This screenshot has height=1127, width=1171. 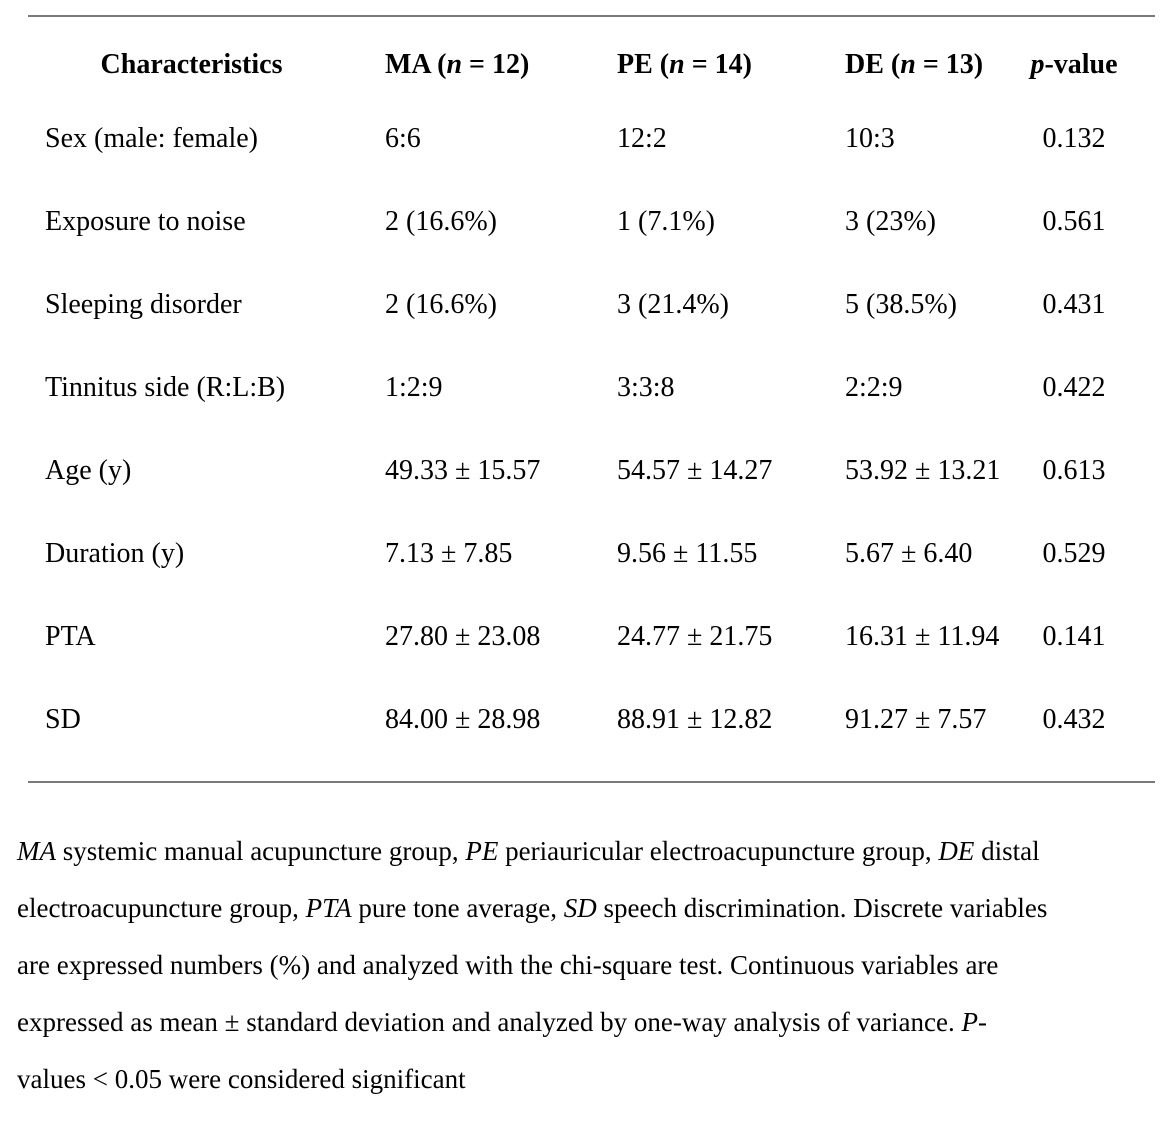 I want to click on cell-de: 53.92 ± 13.21, so click(x=923, y=470).